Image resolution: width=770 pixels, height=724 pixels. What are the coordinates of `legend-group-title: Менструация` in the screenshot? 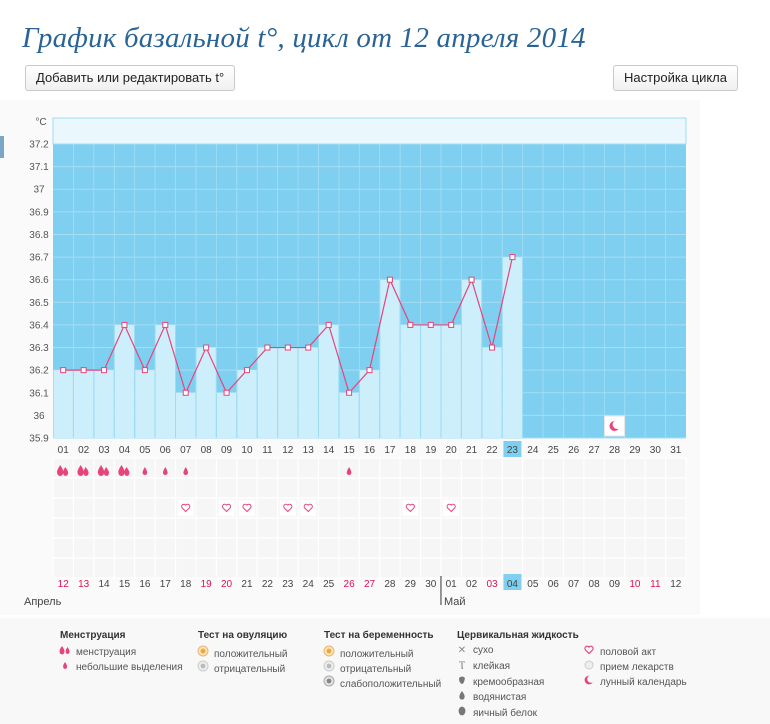 It's located at (93, 635).